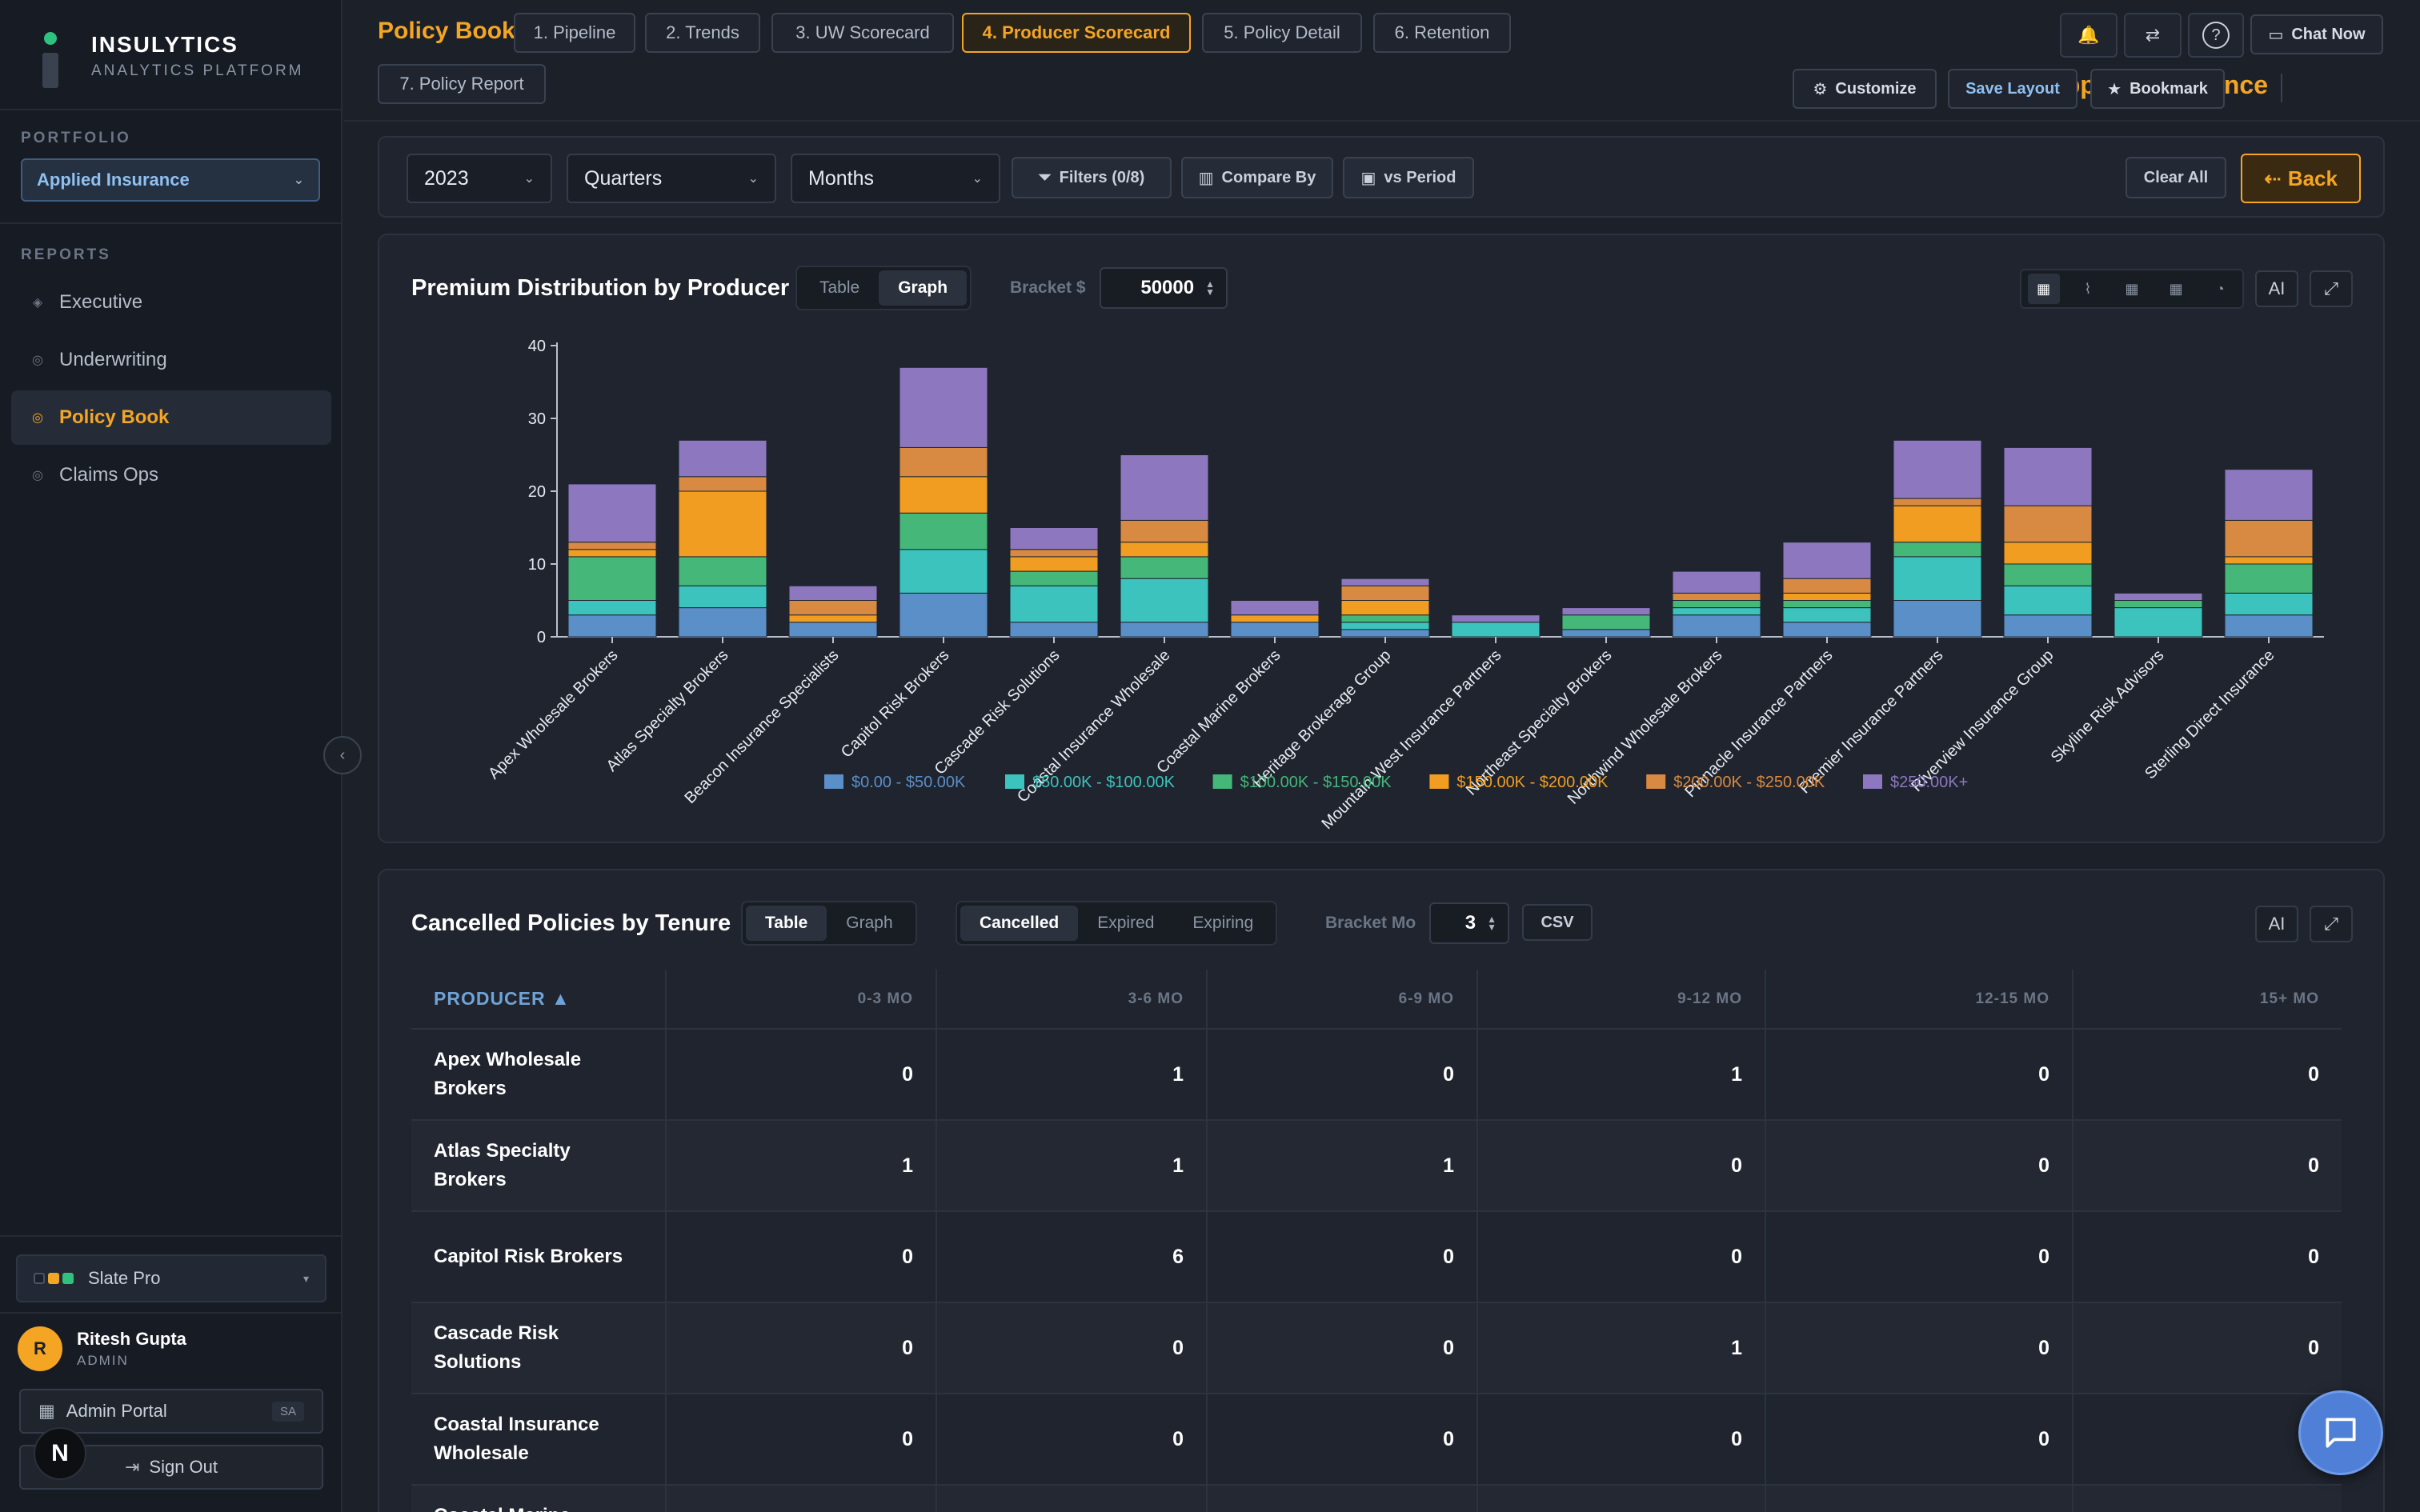 Image resolution: width=2420 pixels, height=1512 pixels. Describe the element at coordinates (801, 1000) in the screenshot. I see `column-header: 0-3 MO` at that location.